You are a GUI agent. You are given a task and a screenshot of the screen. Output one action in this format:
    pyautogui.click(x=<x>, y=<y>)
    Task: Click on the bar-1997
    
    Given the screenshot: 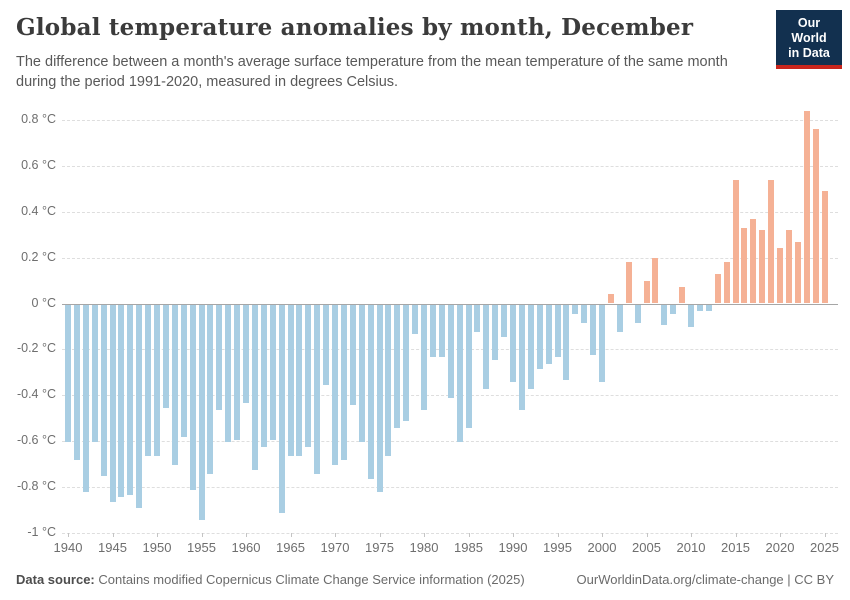 What is the action you would take?
    pyautogui.click(x=575, y=309)
    